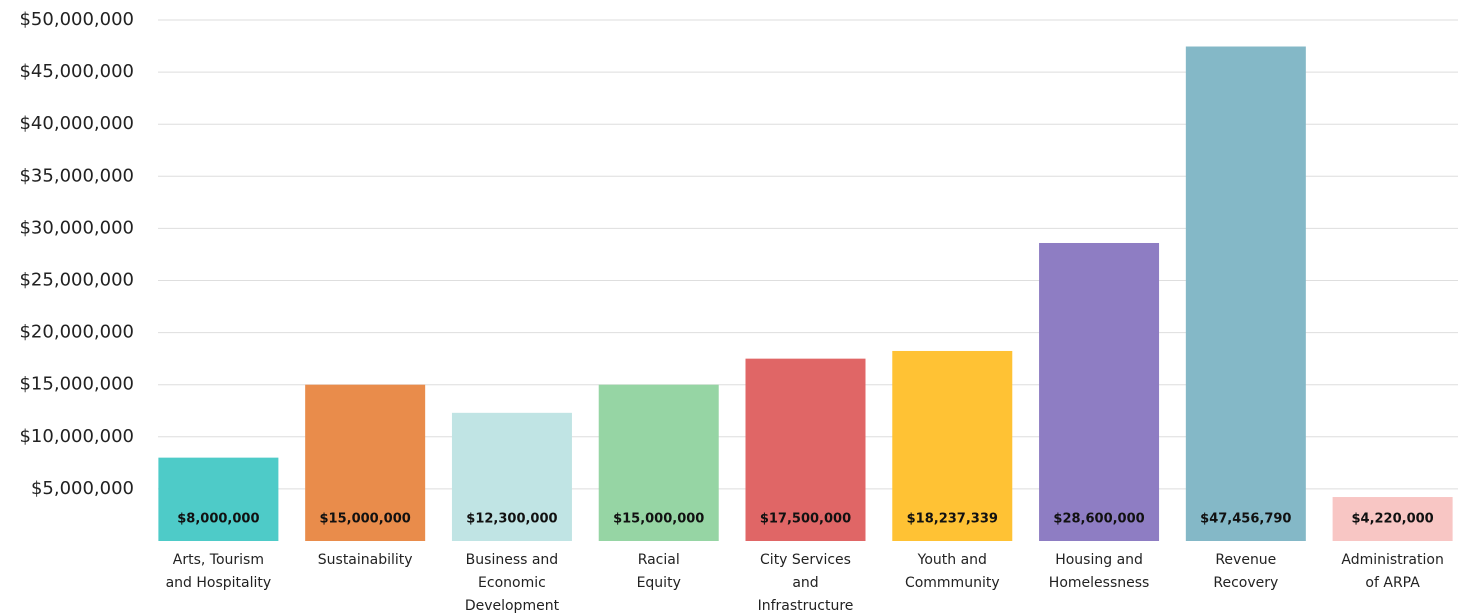 The width and height of the screenshot is (1466, 615). Describe the element at coordinates (76, 436) in the screenshot. I see `y-tick-label: $10,000,000` at that location.